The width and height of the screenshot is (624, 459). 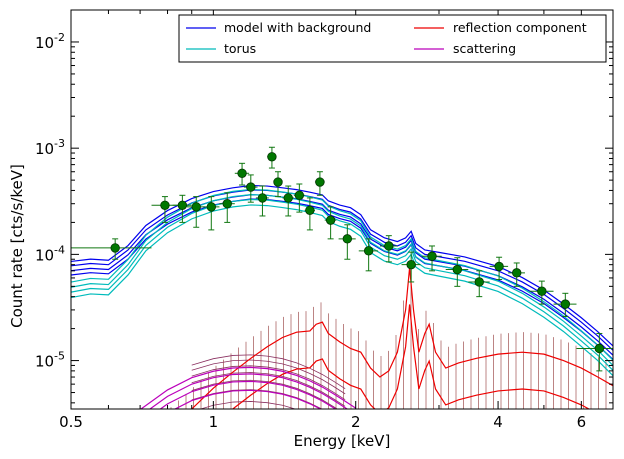 What do you see at coordinates (582, 422) in the screenshot?
I see `x-tick-label: 6` at bounding box center [582, 422].